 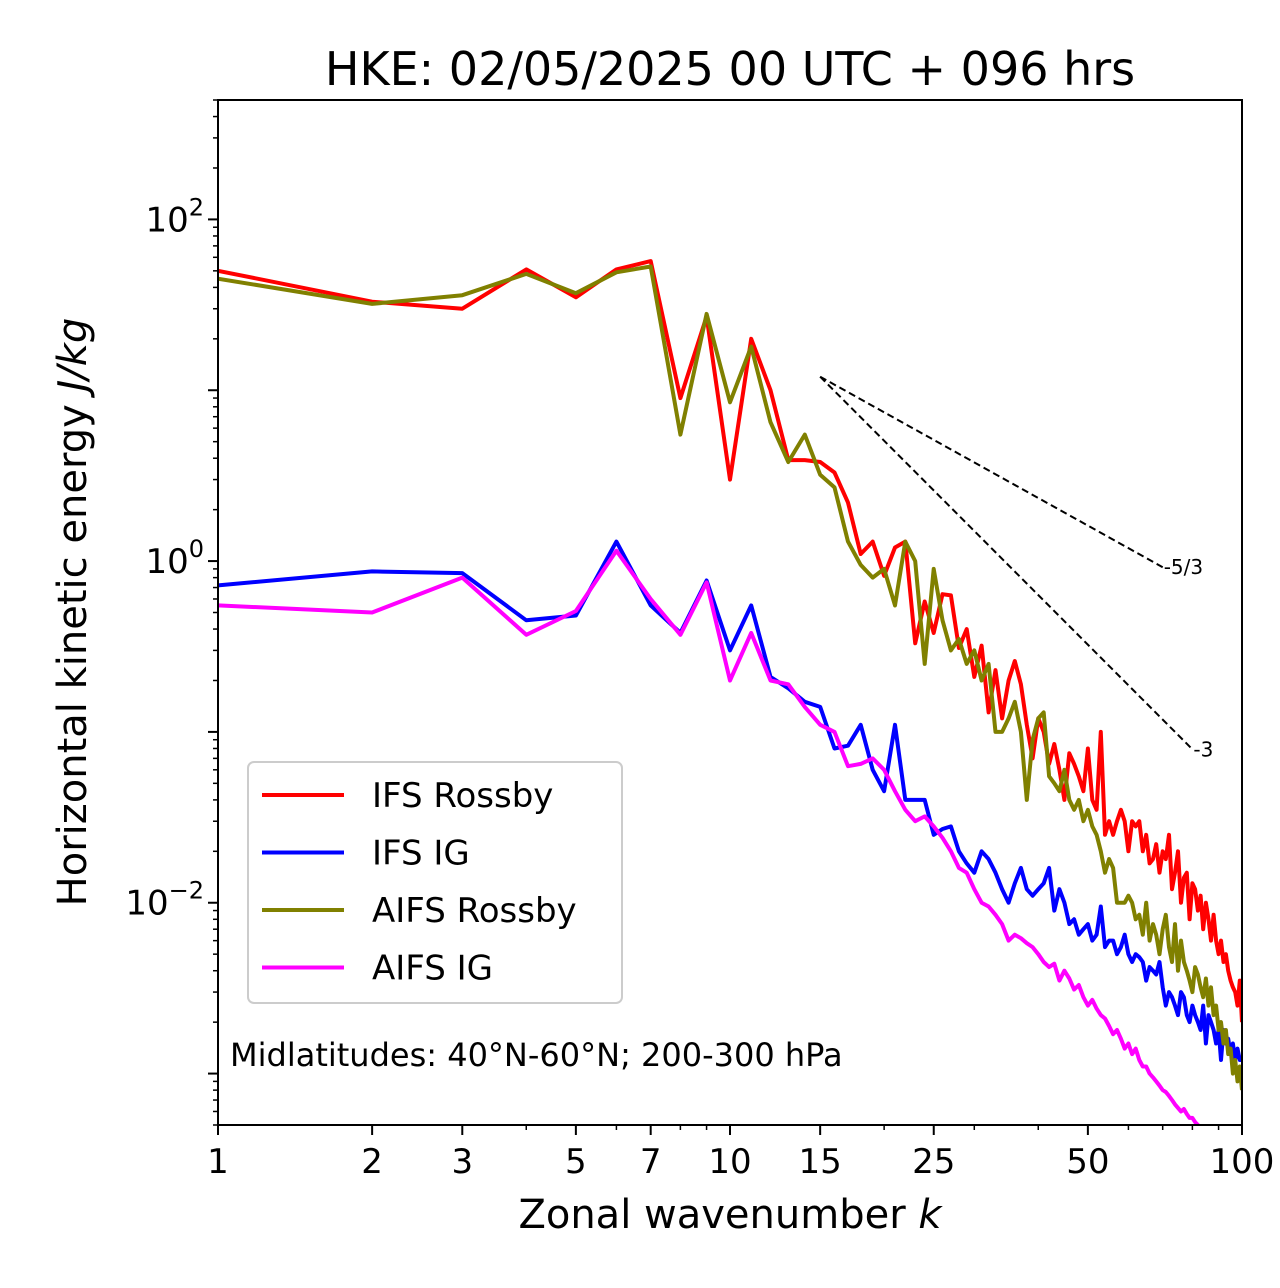 I want to click on x-tick-label: 7, so click(x=651, y=1162).